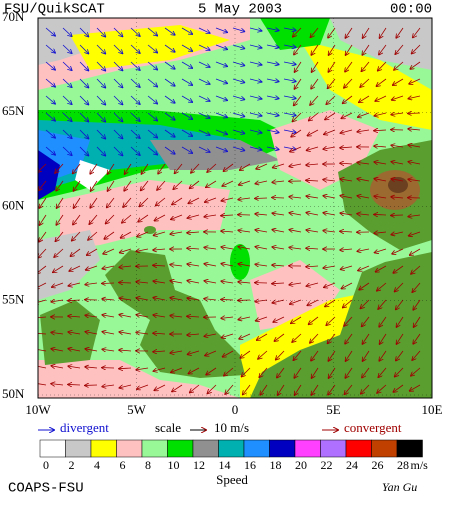 The width and height of the screenshot is (450, 505). I want to click on legend-scale-value: 10 m/s, so click(231, 427).